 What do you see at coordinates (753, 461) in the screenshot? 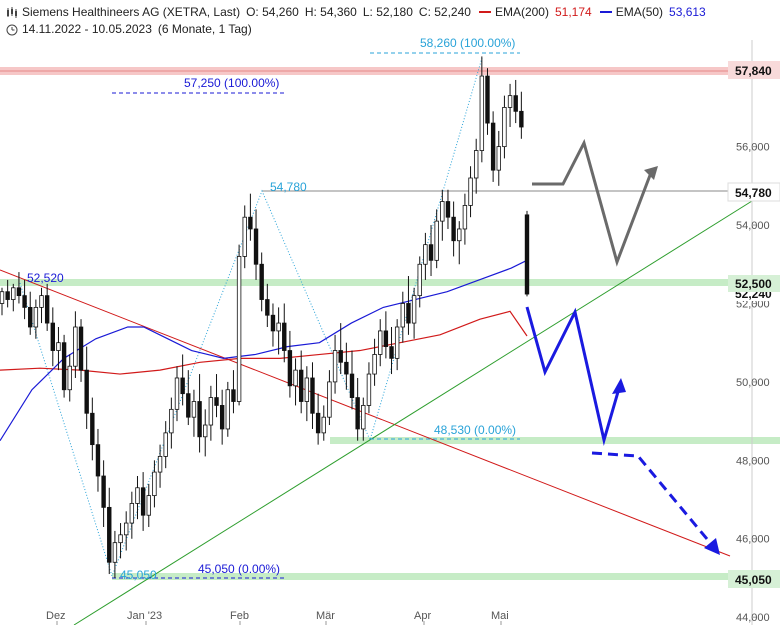
I see `y-tick-label: 48,000` at bounding box center [753, 461].